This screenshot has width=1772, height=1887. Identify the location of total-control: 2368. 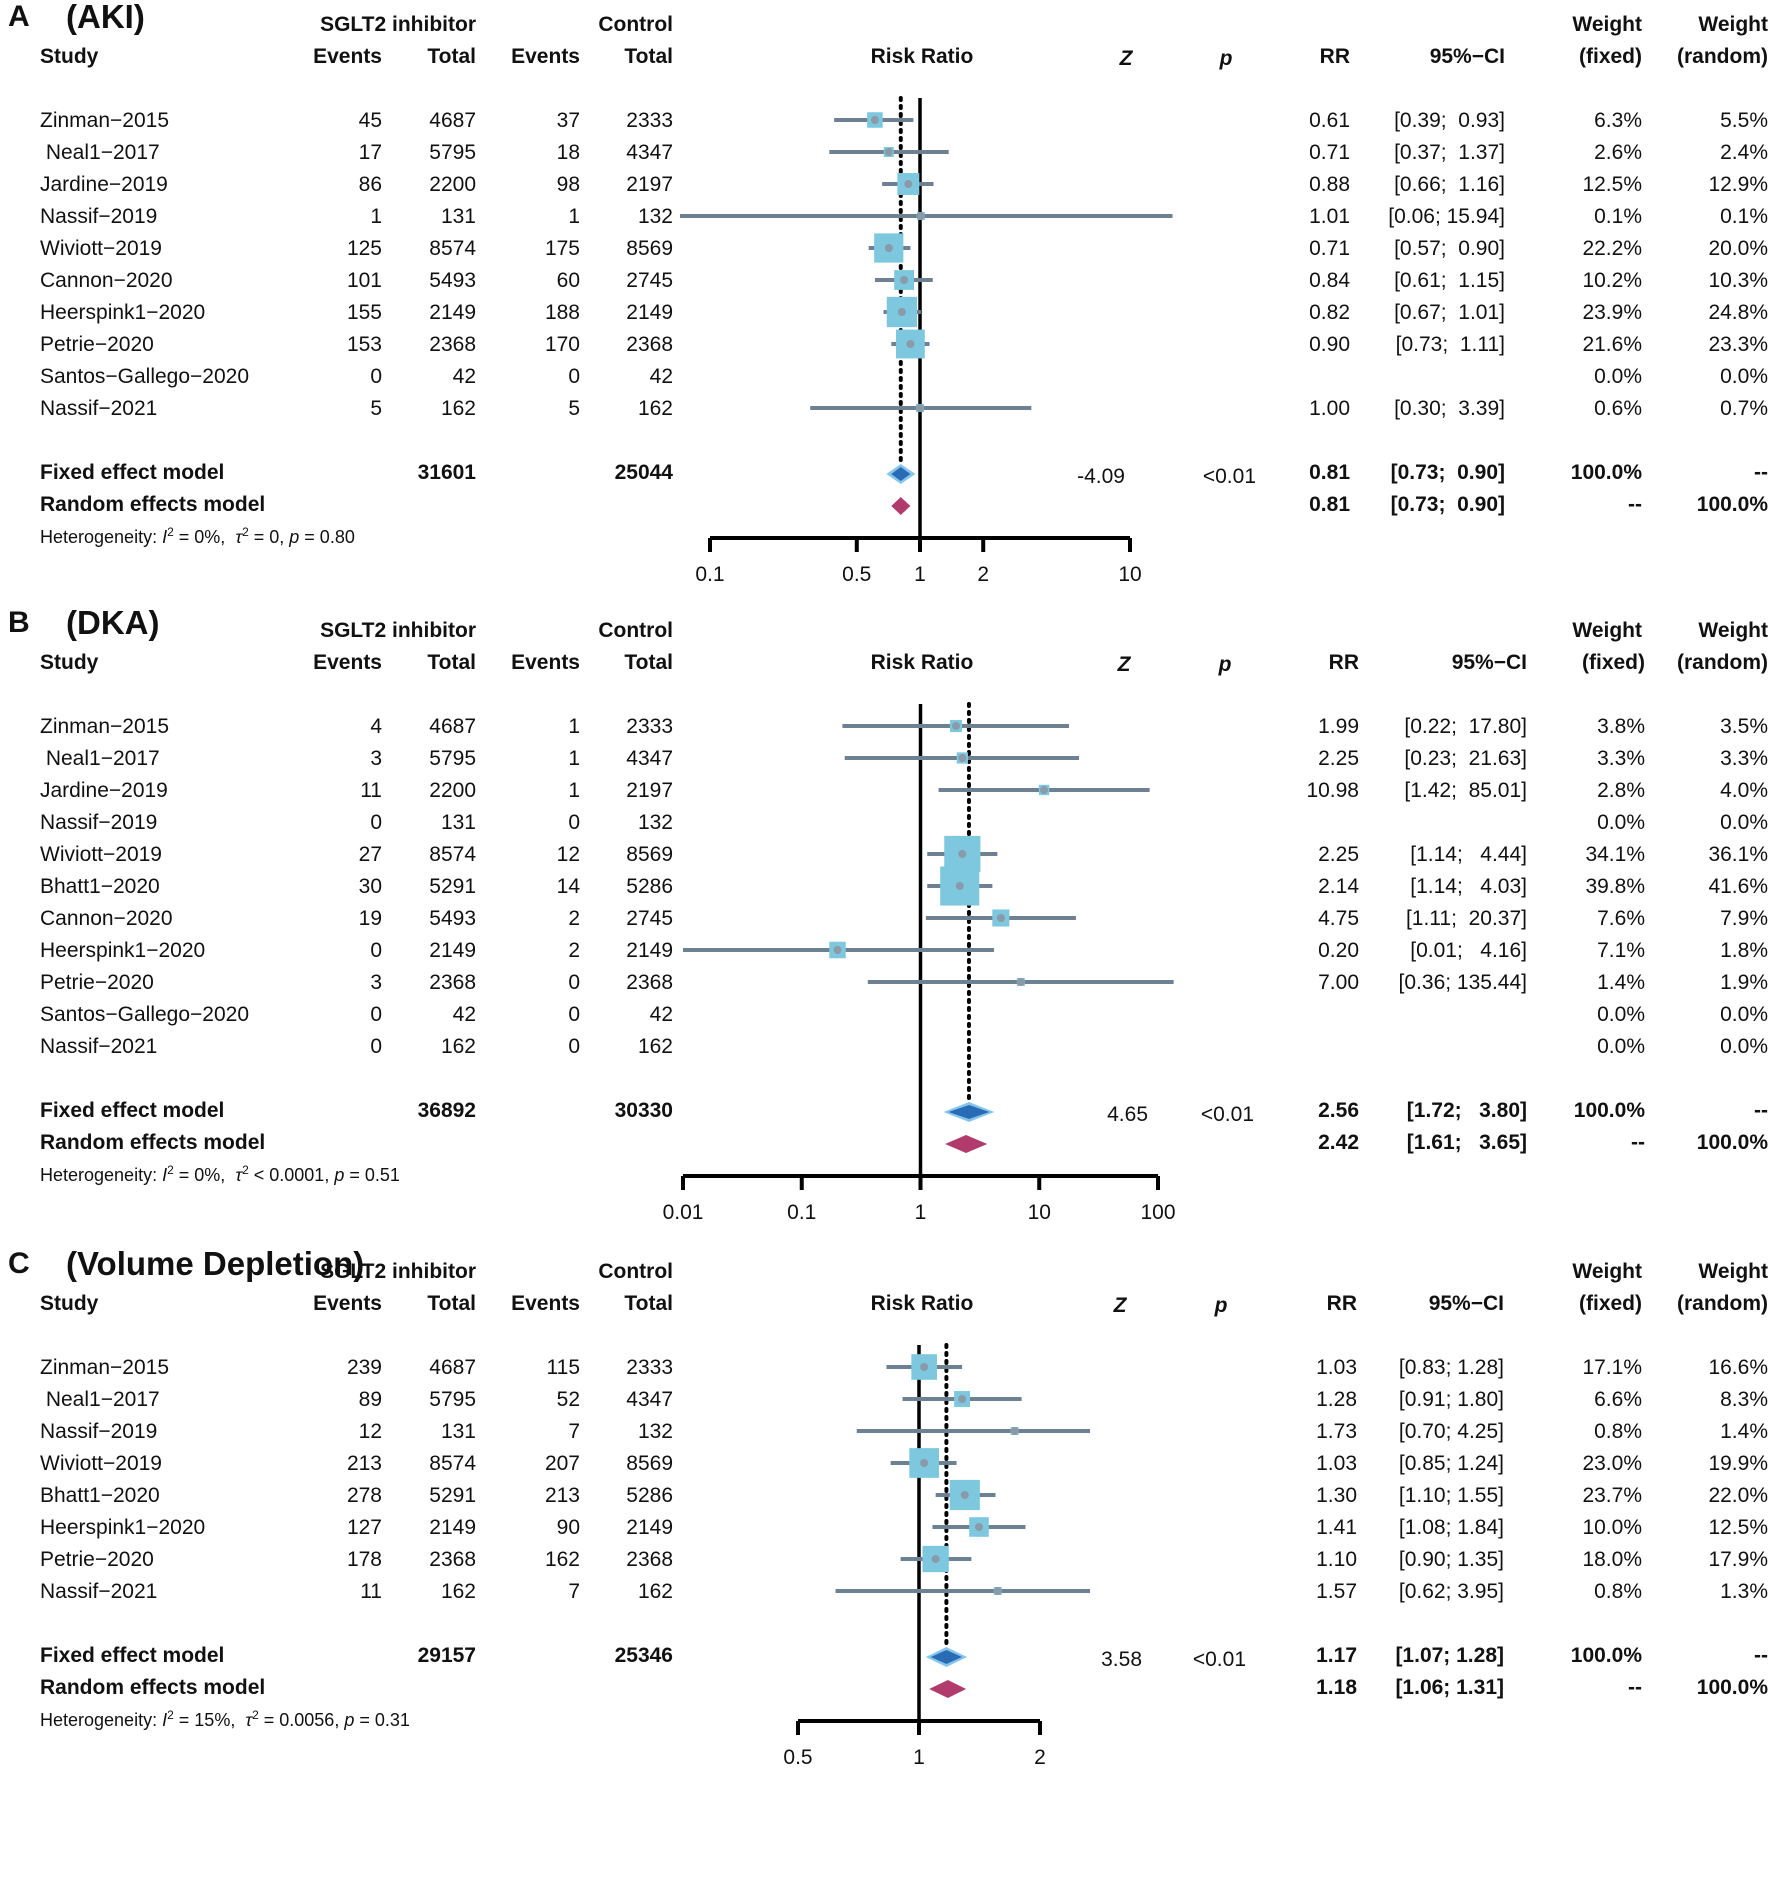
(649, 1559).